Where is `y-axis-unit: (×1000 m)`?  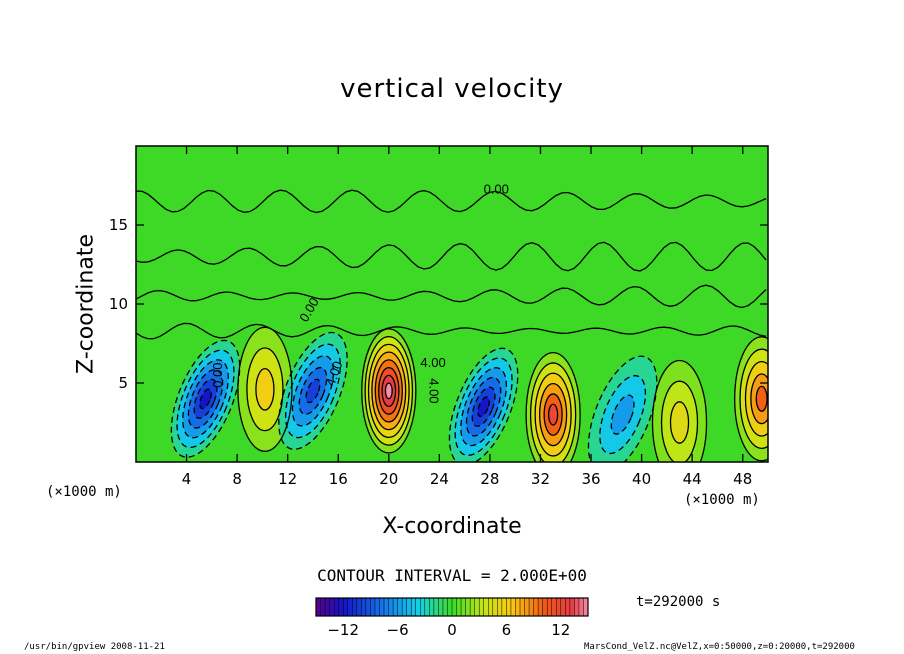 y-axis-unit: (×1000 m) is located at coordinates (84, 492).